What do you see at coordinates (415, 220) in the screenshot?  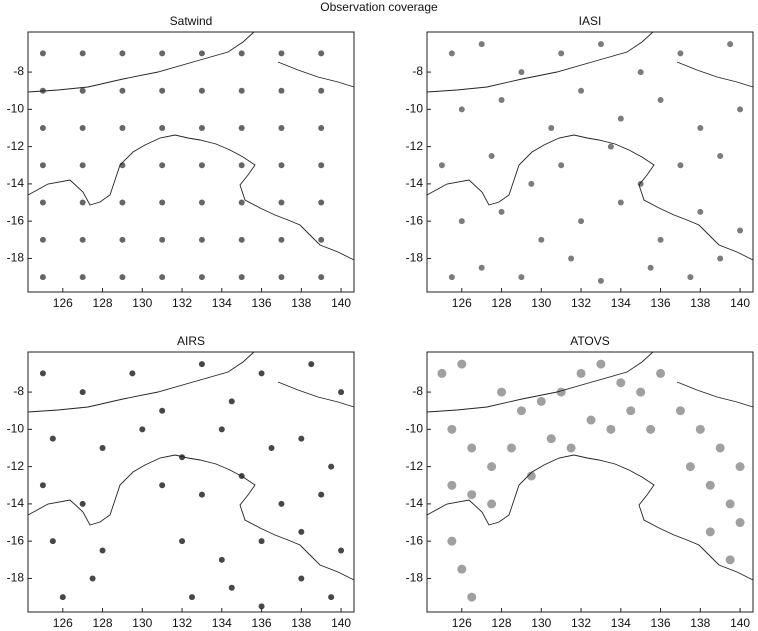 I see `y-tick-label: -16` at bounding box center [415, 220].